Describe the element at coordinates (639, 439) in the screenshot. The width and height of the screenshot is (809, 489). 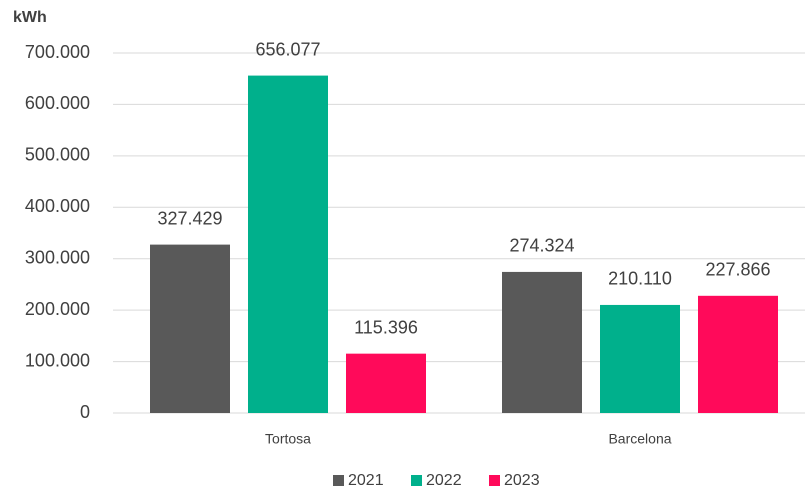
I see `x-tick-label: Barcelona` at that location.